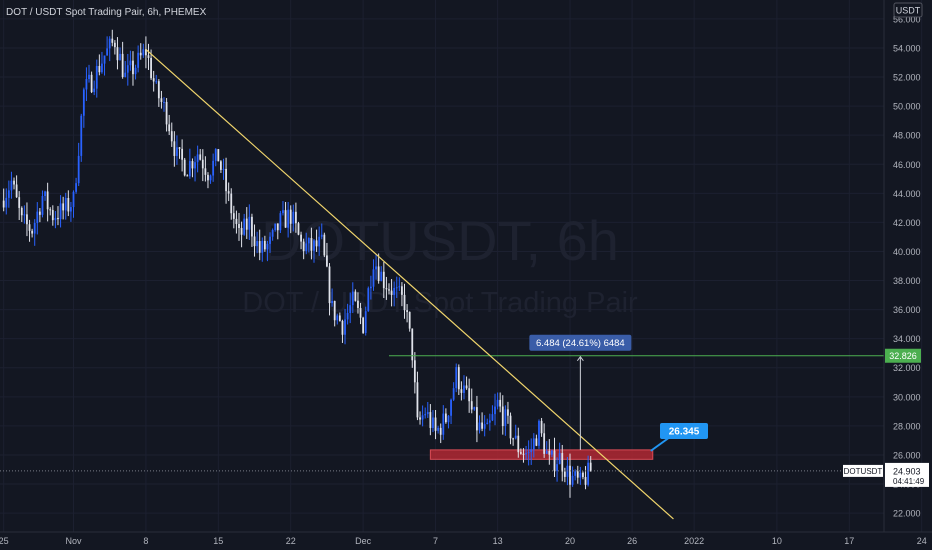 The height and width of the screenshot is (550, 932). I want to click on time-axis: 25 Nov 8 15 22 Dec 7 13 20 26 2022 10 17 24, so click(466, 538).